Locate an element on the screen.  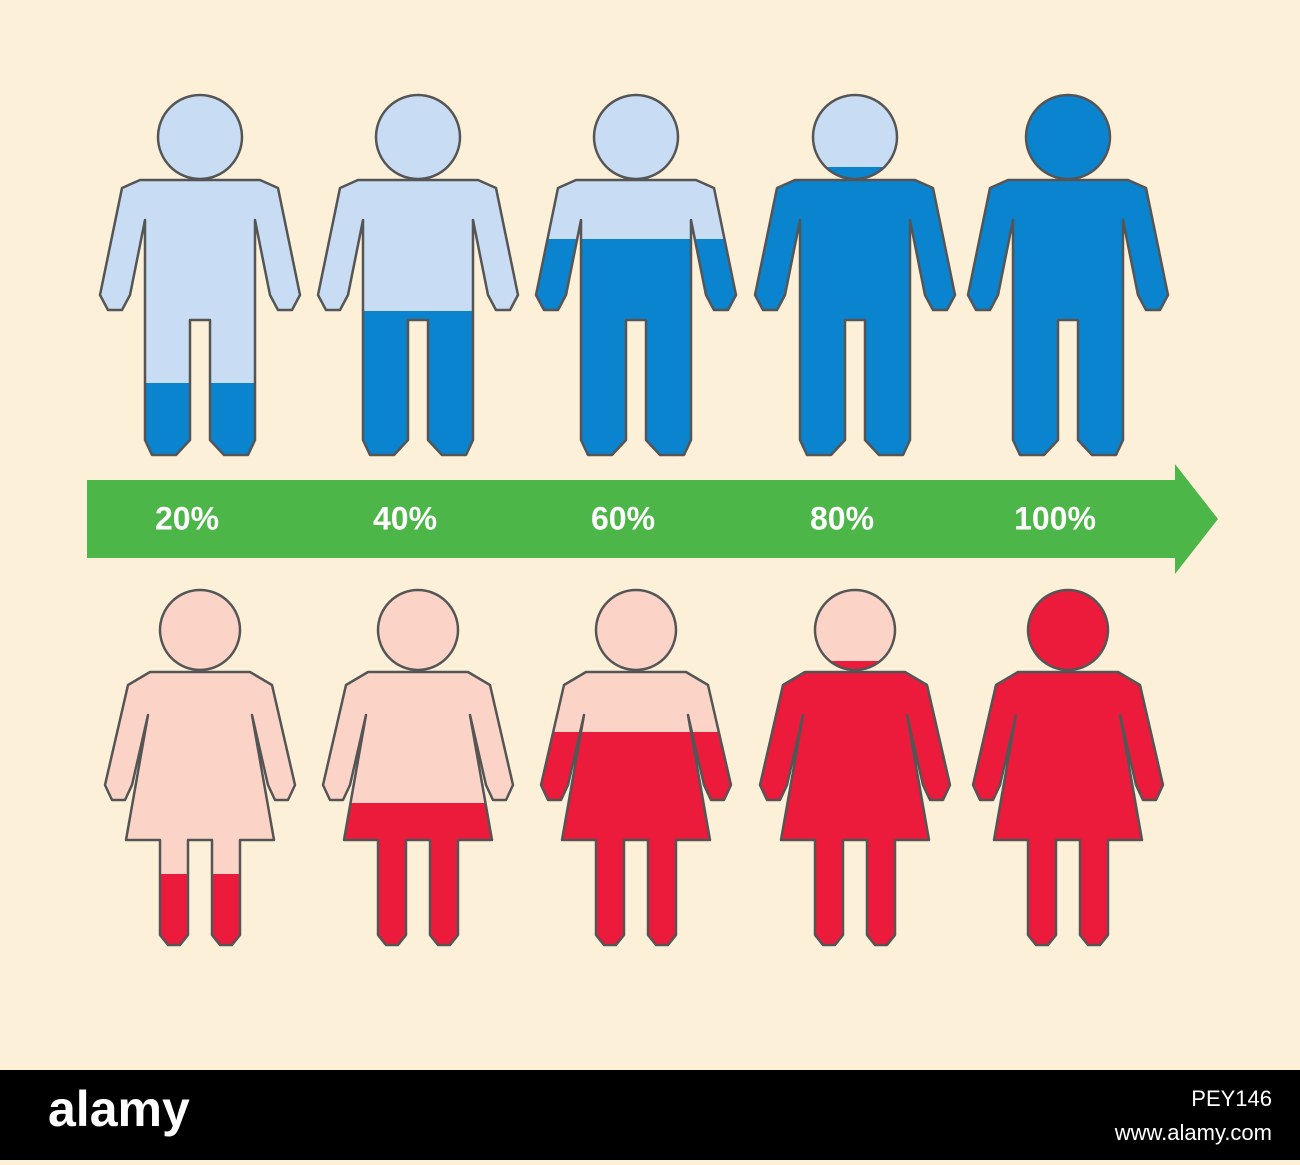
footer-url: www.alamy.com is located at coordinates (1193, 1132).